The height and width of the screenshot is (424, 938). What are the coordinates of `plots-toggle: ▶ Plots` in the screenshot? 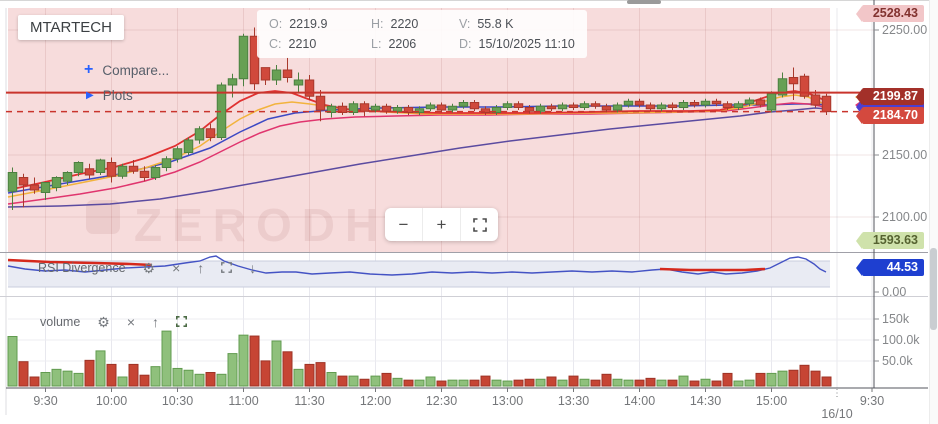 It's located at (109, 95).